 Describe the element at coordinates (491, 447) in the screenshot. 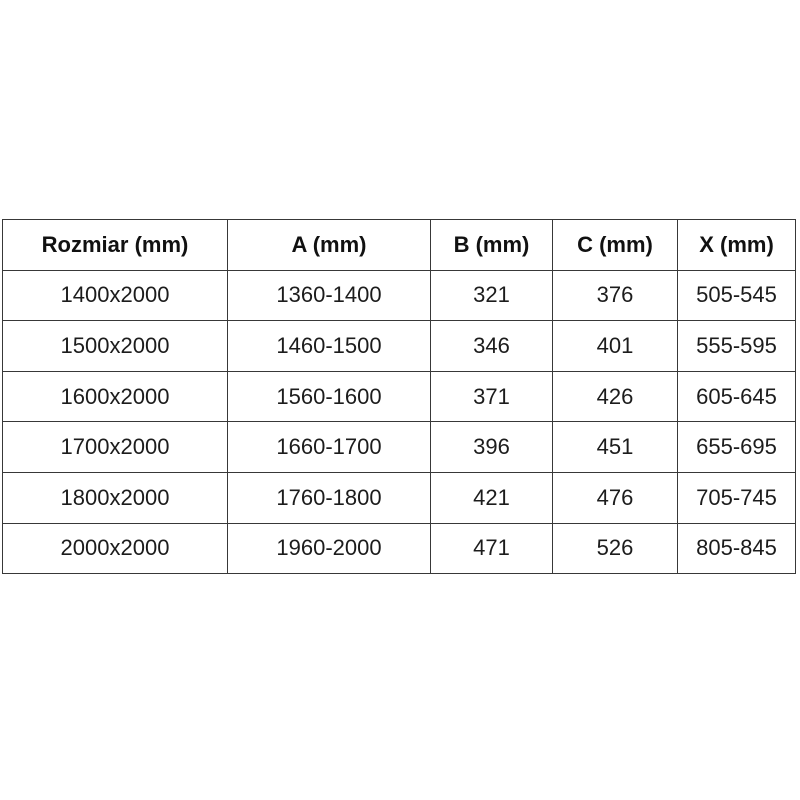

I see `cell-b: 396` at that location.